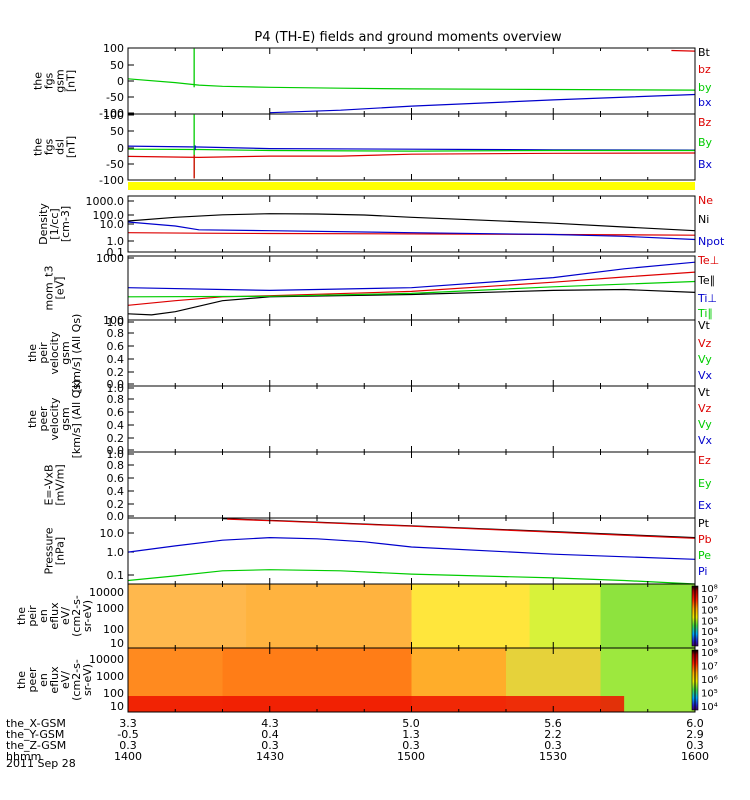 The height and width of the screenshot is (800, 750). What do you see at coordinates (482, 103) in the screenshot?
I see `series-bx` at bounding box center [482, 103].